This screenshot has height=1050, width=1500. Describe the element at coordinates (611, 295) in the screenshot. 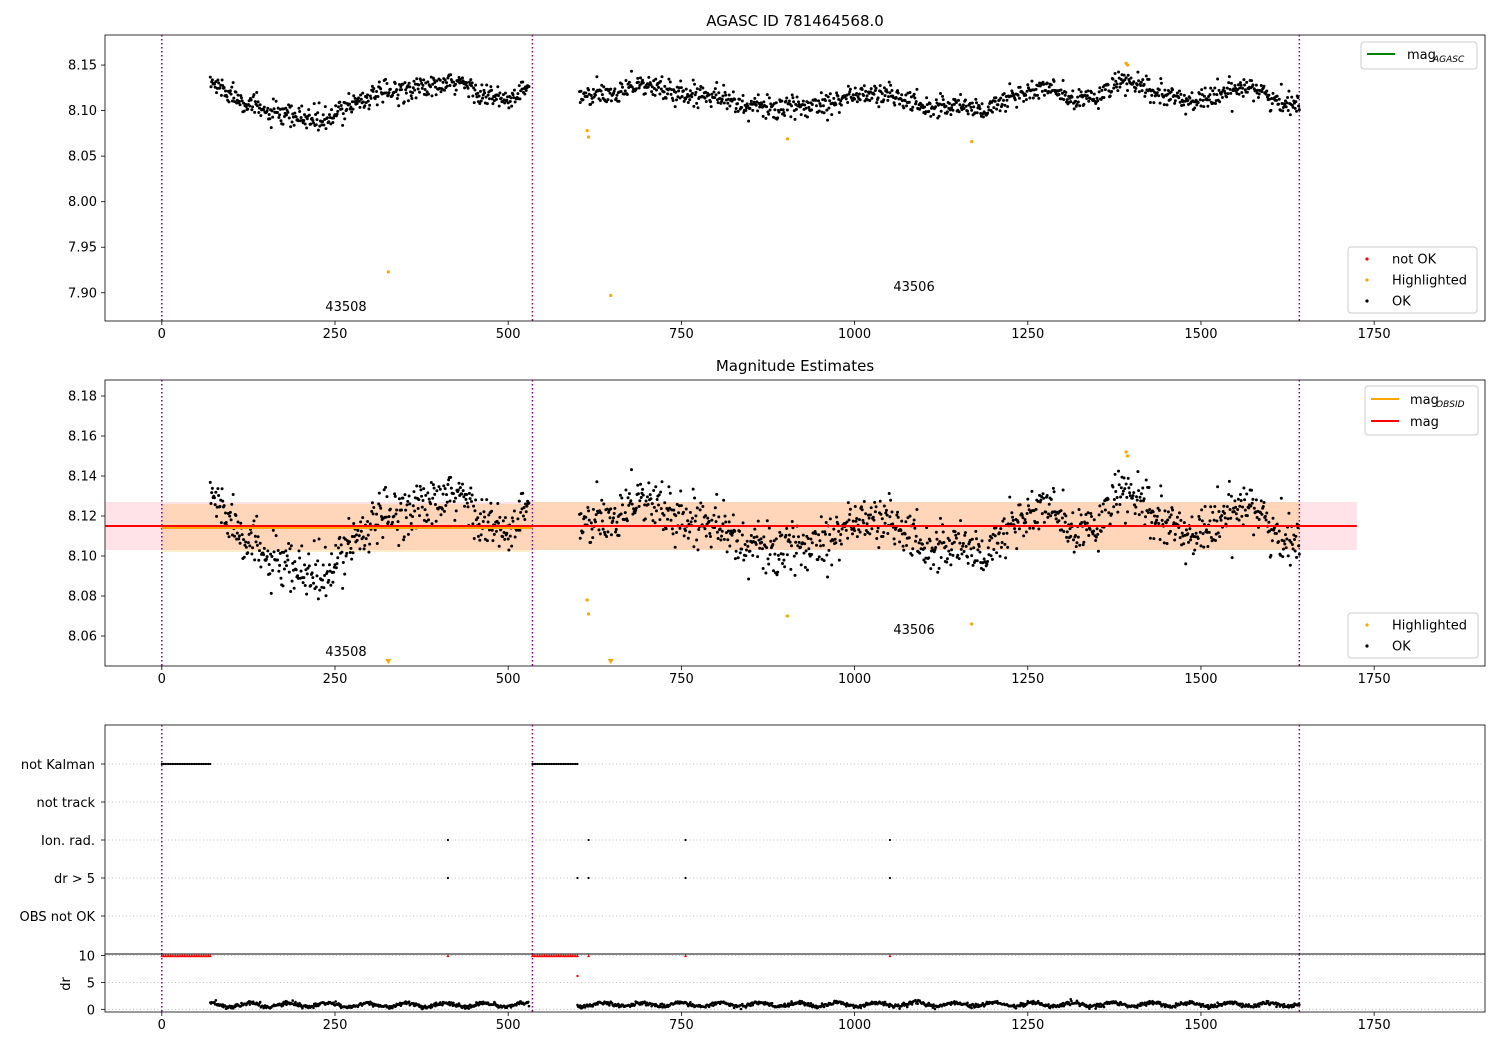

I see `data-point-highlighted` at that location.